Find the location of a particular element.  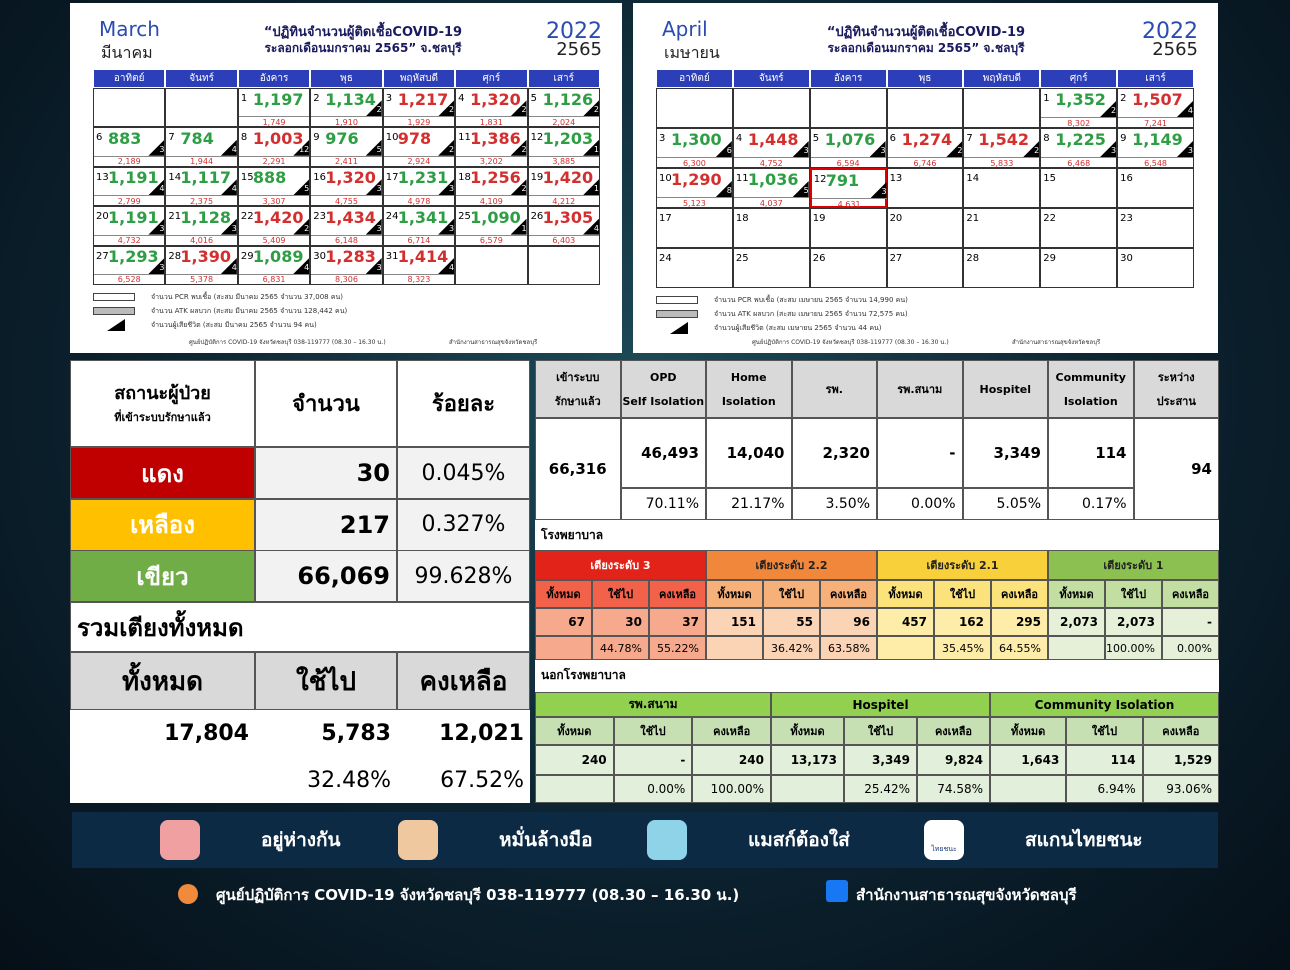

day-cell: 23 is located at coordinates (1155, 228).